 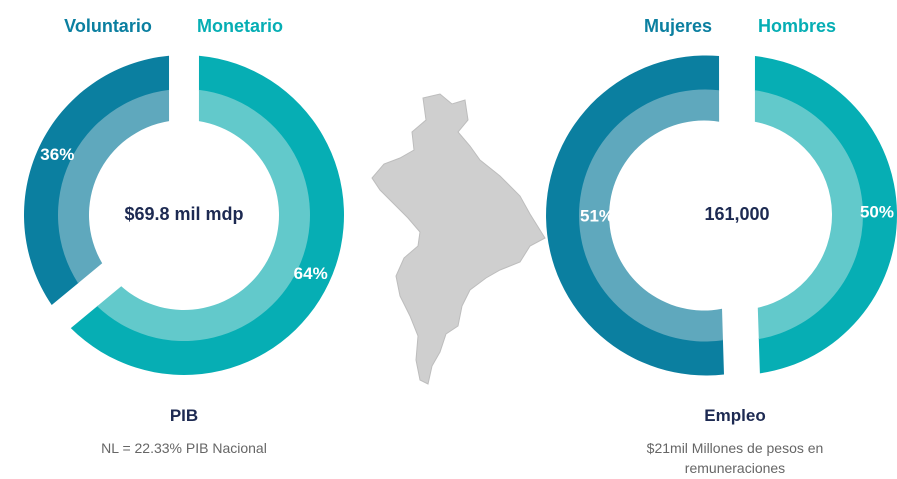 I want to click on value-label: 51%, so click(x=597, y=216).